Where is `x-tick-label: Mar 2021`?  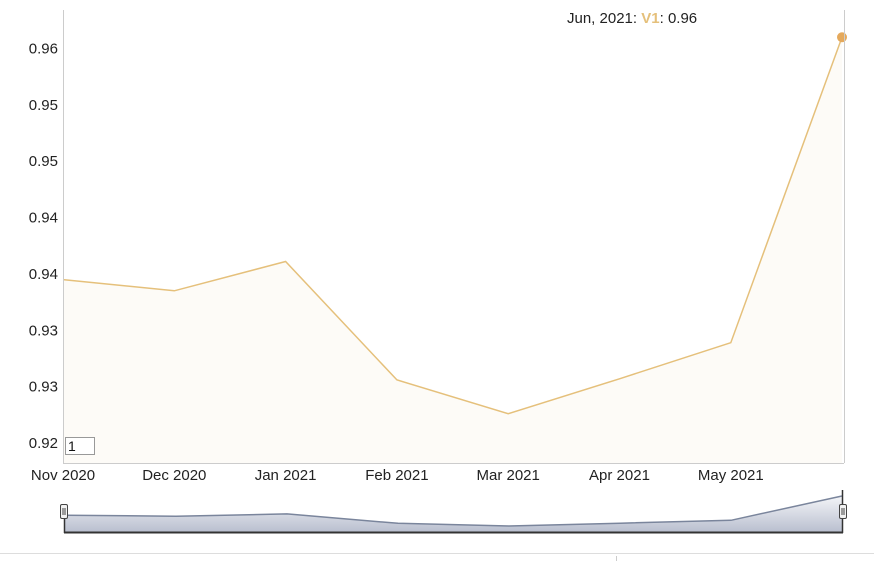 x-tick-label: Mar 2021 is located at coordinates (508, 475).